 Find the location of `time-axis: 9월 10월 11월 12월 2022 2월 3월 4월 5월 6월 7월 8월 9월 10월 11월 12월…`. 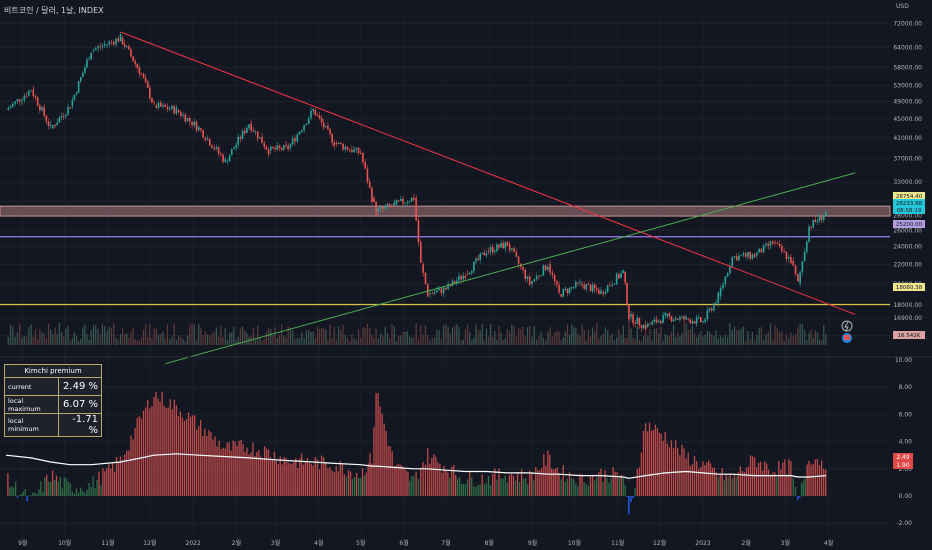

time-axis: 9월 10월 11월 12월 2022 2월 3월 4월 5월 6월 7월 8월 9월 10월 11월 12월… is located at coordinates (425, 543).